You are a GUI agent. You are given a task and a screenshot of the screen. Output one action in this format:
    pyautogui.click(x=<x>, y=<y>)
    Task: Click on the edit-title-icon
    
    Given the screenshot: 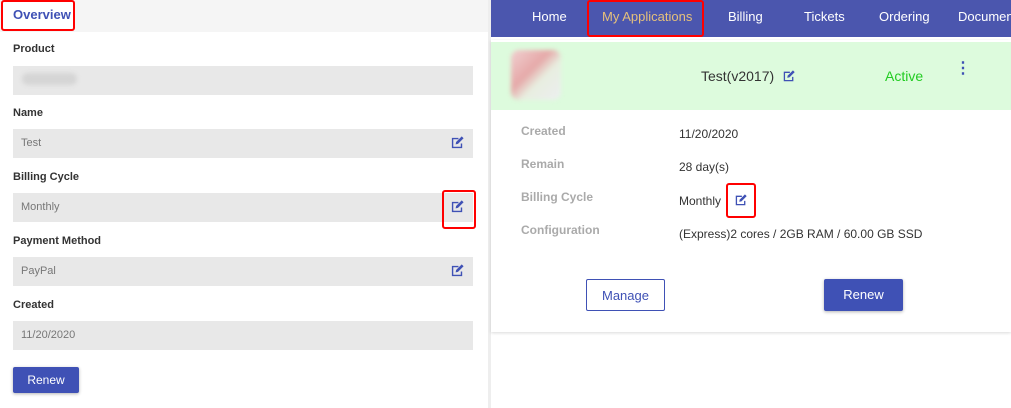 What is the action you would take?
    pyautogui.click(x=789, y=76)
    